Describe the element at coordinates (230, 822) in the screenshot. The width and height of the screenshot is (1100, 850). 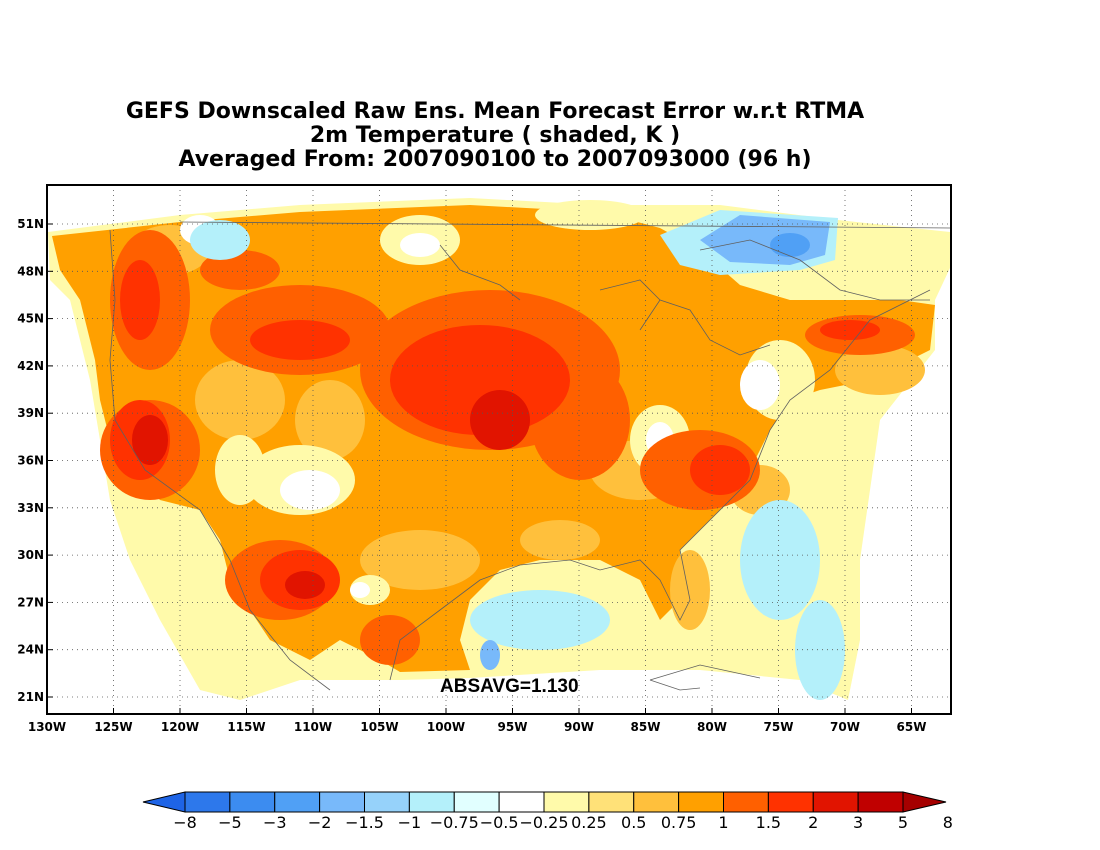
I see `colorbar-label: −5` at that location.